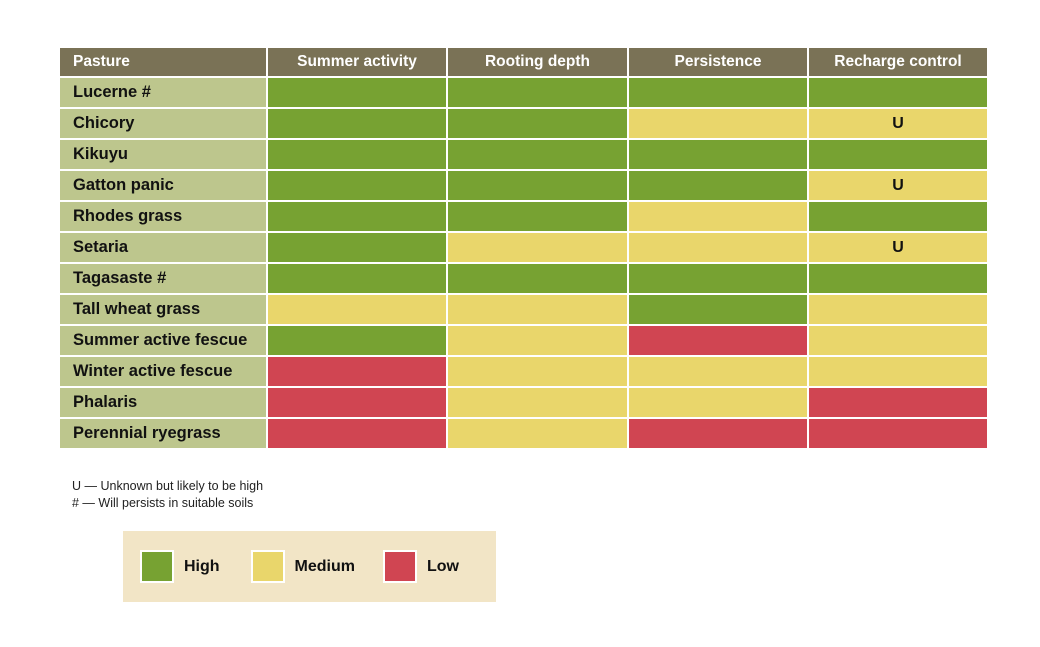 The width and height of the screenshot is (1040, 647). Describe the element at coordinates (163, 402) in the screenshot. I see `pasture-name: Phalaris` at that location.